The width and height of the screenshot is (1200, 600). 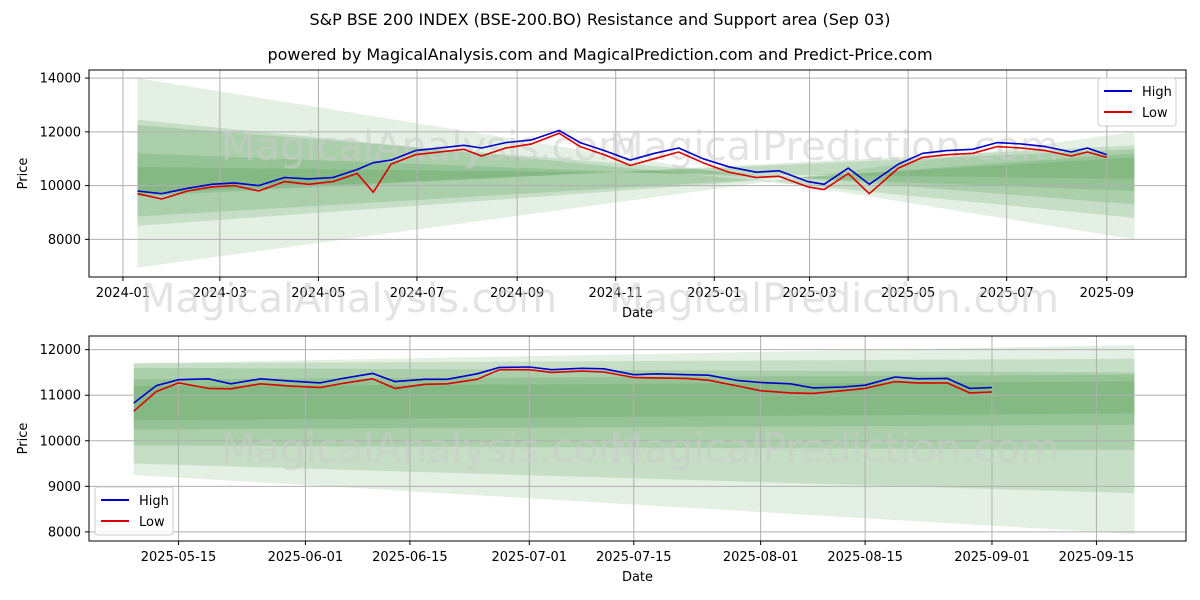 What do you see at coordinates (410, 557) in the screenshot?
I see `x-tick-label: 2025-06-15` at bounding box center [410, 557].